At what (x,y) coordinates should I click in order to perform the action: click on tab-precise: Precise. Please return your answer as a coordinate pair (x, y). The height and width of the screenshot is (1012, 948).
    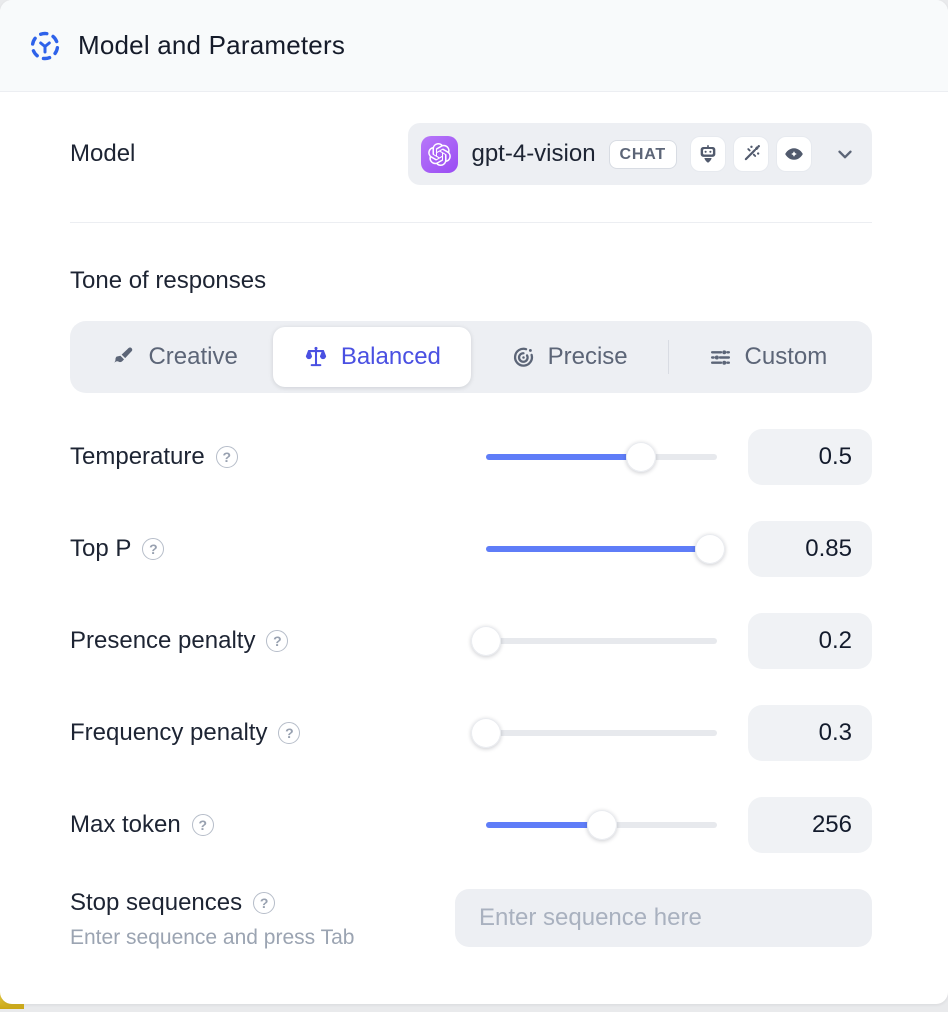
    Looking at the image, I should click on (569, 357).